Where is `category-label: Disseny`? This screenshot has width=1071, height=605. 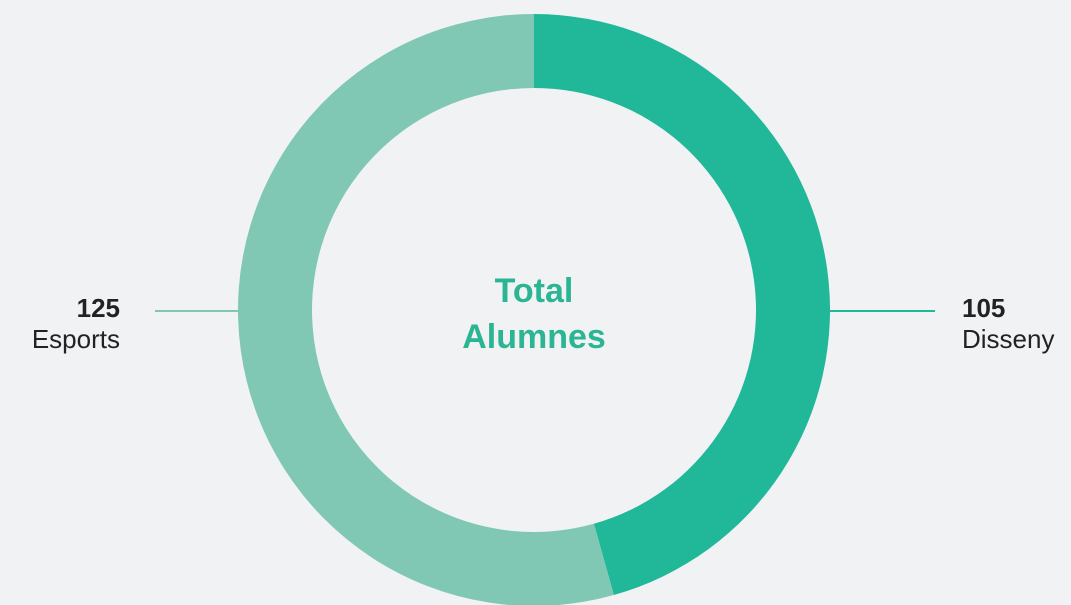
category-label: Disseny is located at coordinates (1008, 339).